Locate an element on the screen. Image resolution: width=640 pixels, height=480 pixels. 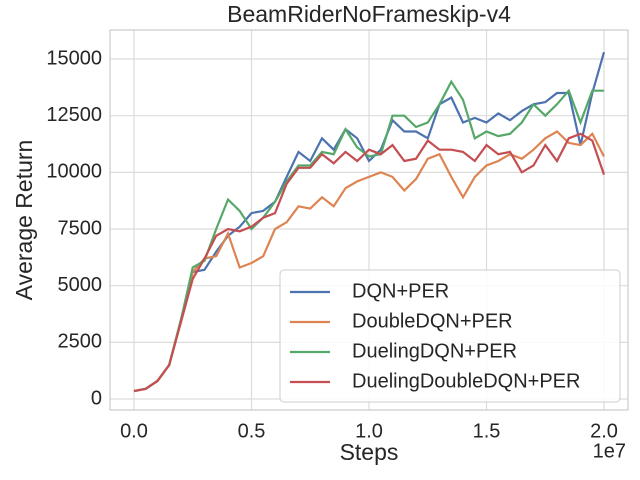
legend-label: DuelingDoubleDQN+PER is located at coordinates (466, 381).